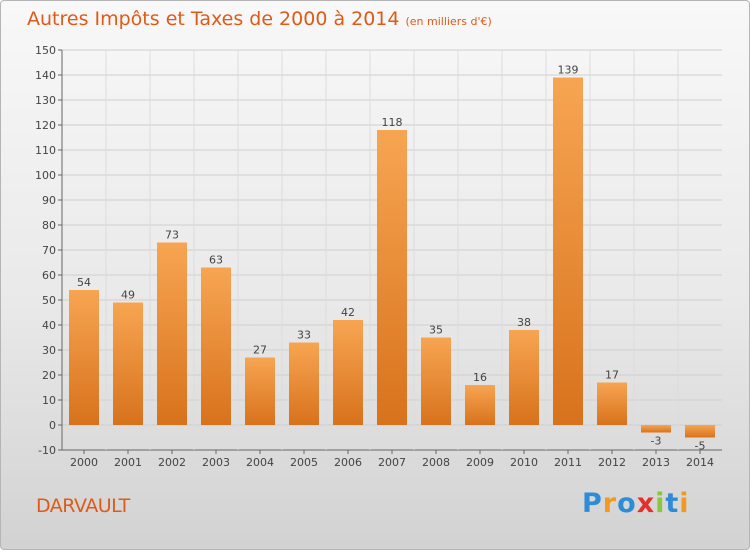  Describe the element at coordinates (260, 350) in the screenshot. I see `data-label: 27` at that location.